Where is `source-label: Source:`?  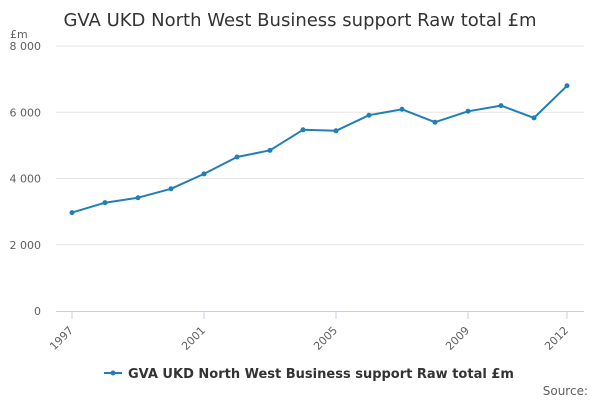 source-label: Source: is located at coordinates (565, 391).